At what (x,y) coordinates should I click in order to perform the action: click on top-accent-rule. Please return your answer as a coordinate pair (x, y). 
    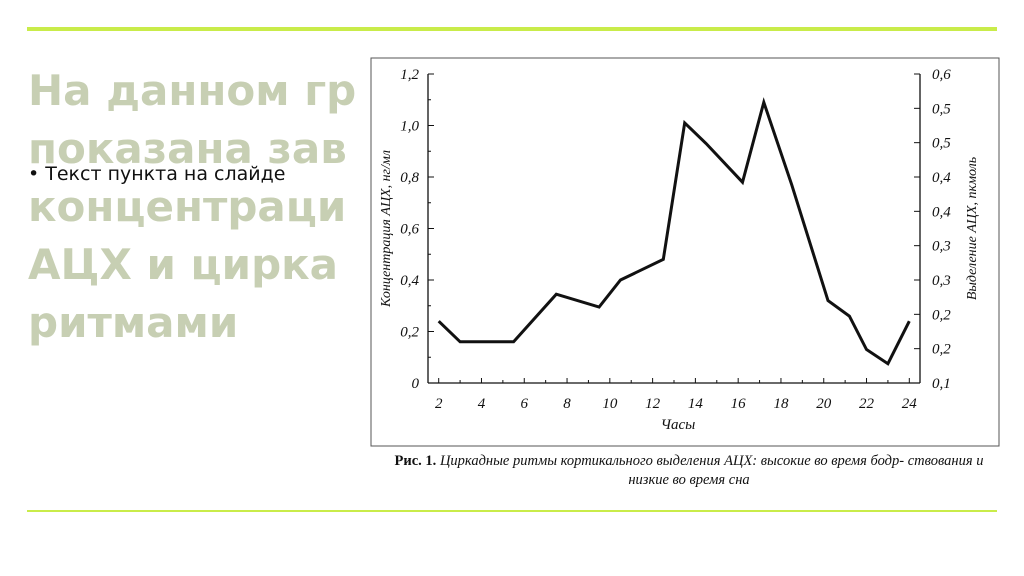
    Looking at the image, I should click on (512, 29).